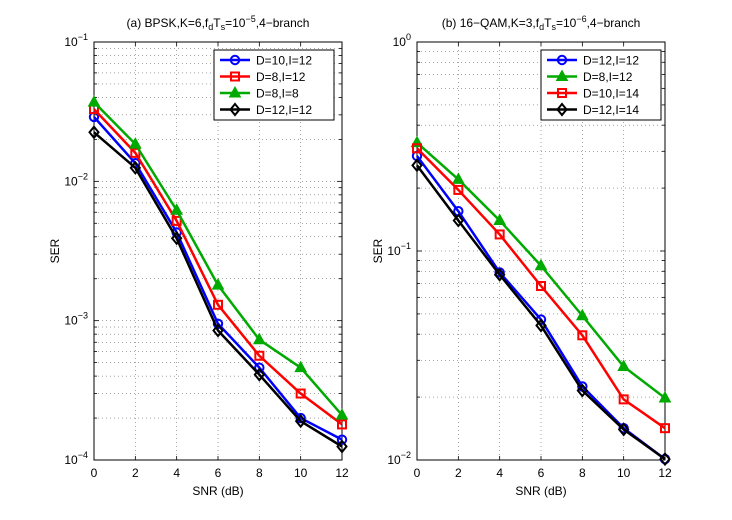 This screenshot has height=520, width=732. Describe the element at coordinates (76, 179) in the screenshot. I see `y-tick-label: 10⁻²` at that location.